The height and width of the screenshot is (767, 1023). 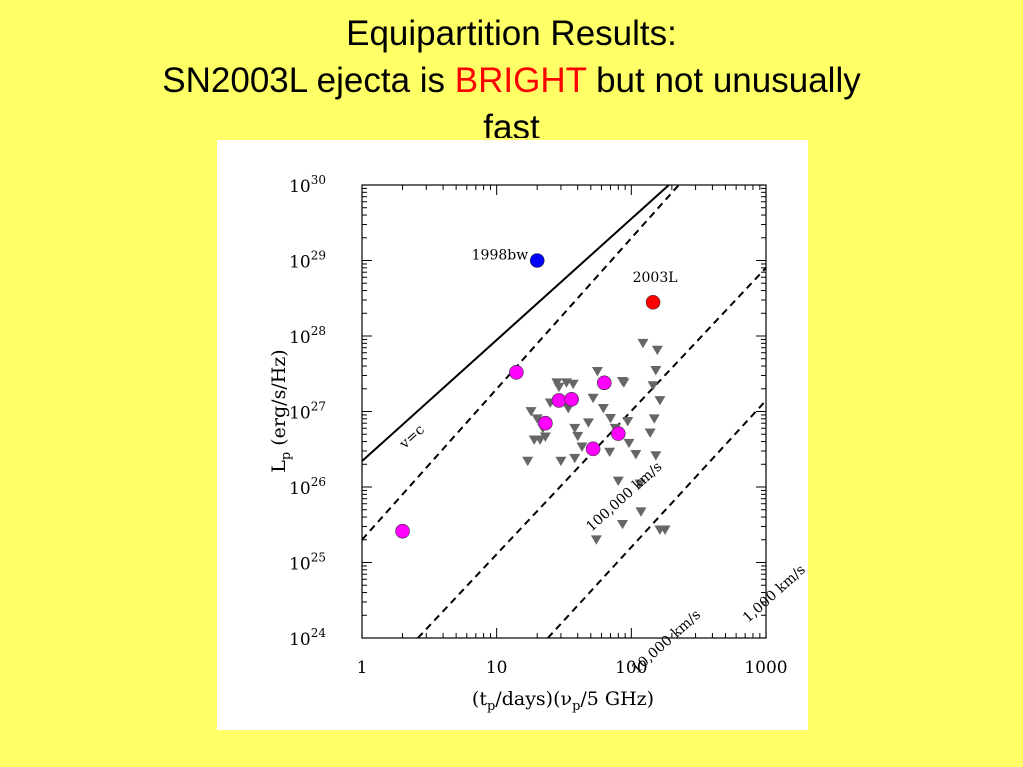 What do you see at coordinates (308, 80) in the screenshot?
I see `title-text-pre: SN2003L ejecta is` at bounding box center [308, 80].